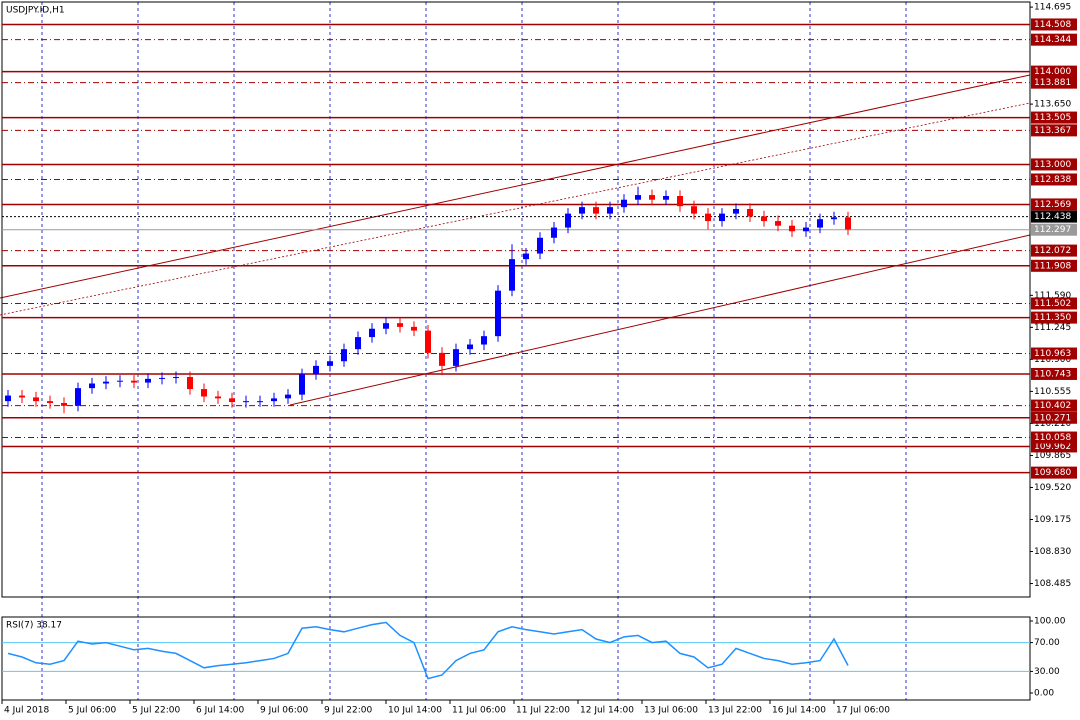 The image size is (1080, 720). What do you see at coordinates (1052, 447) in the screenshot?
I see `price-level-label: 109.962` at bounding box center [1052, 447].